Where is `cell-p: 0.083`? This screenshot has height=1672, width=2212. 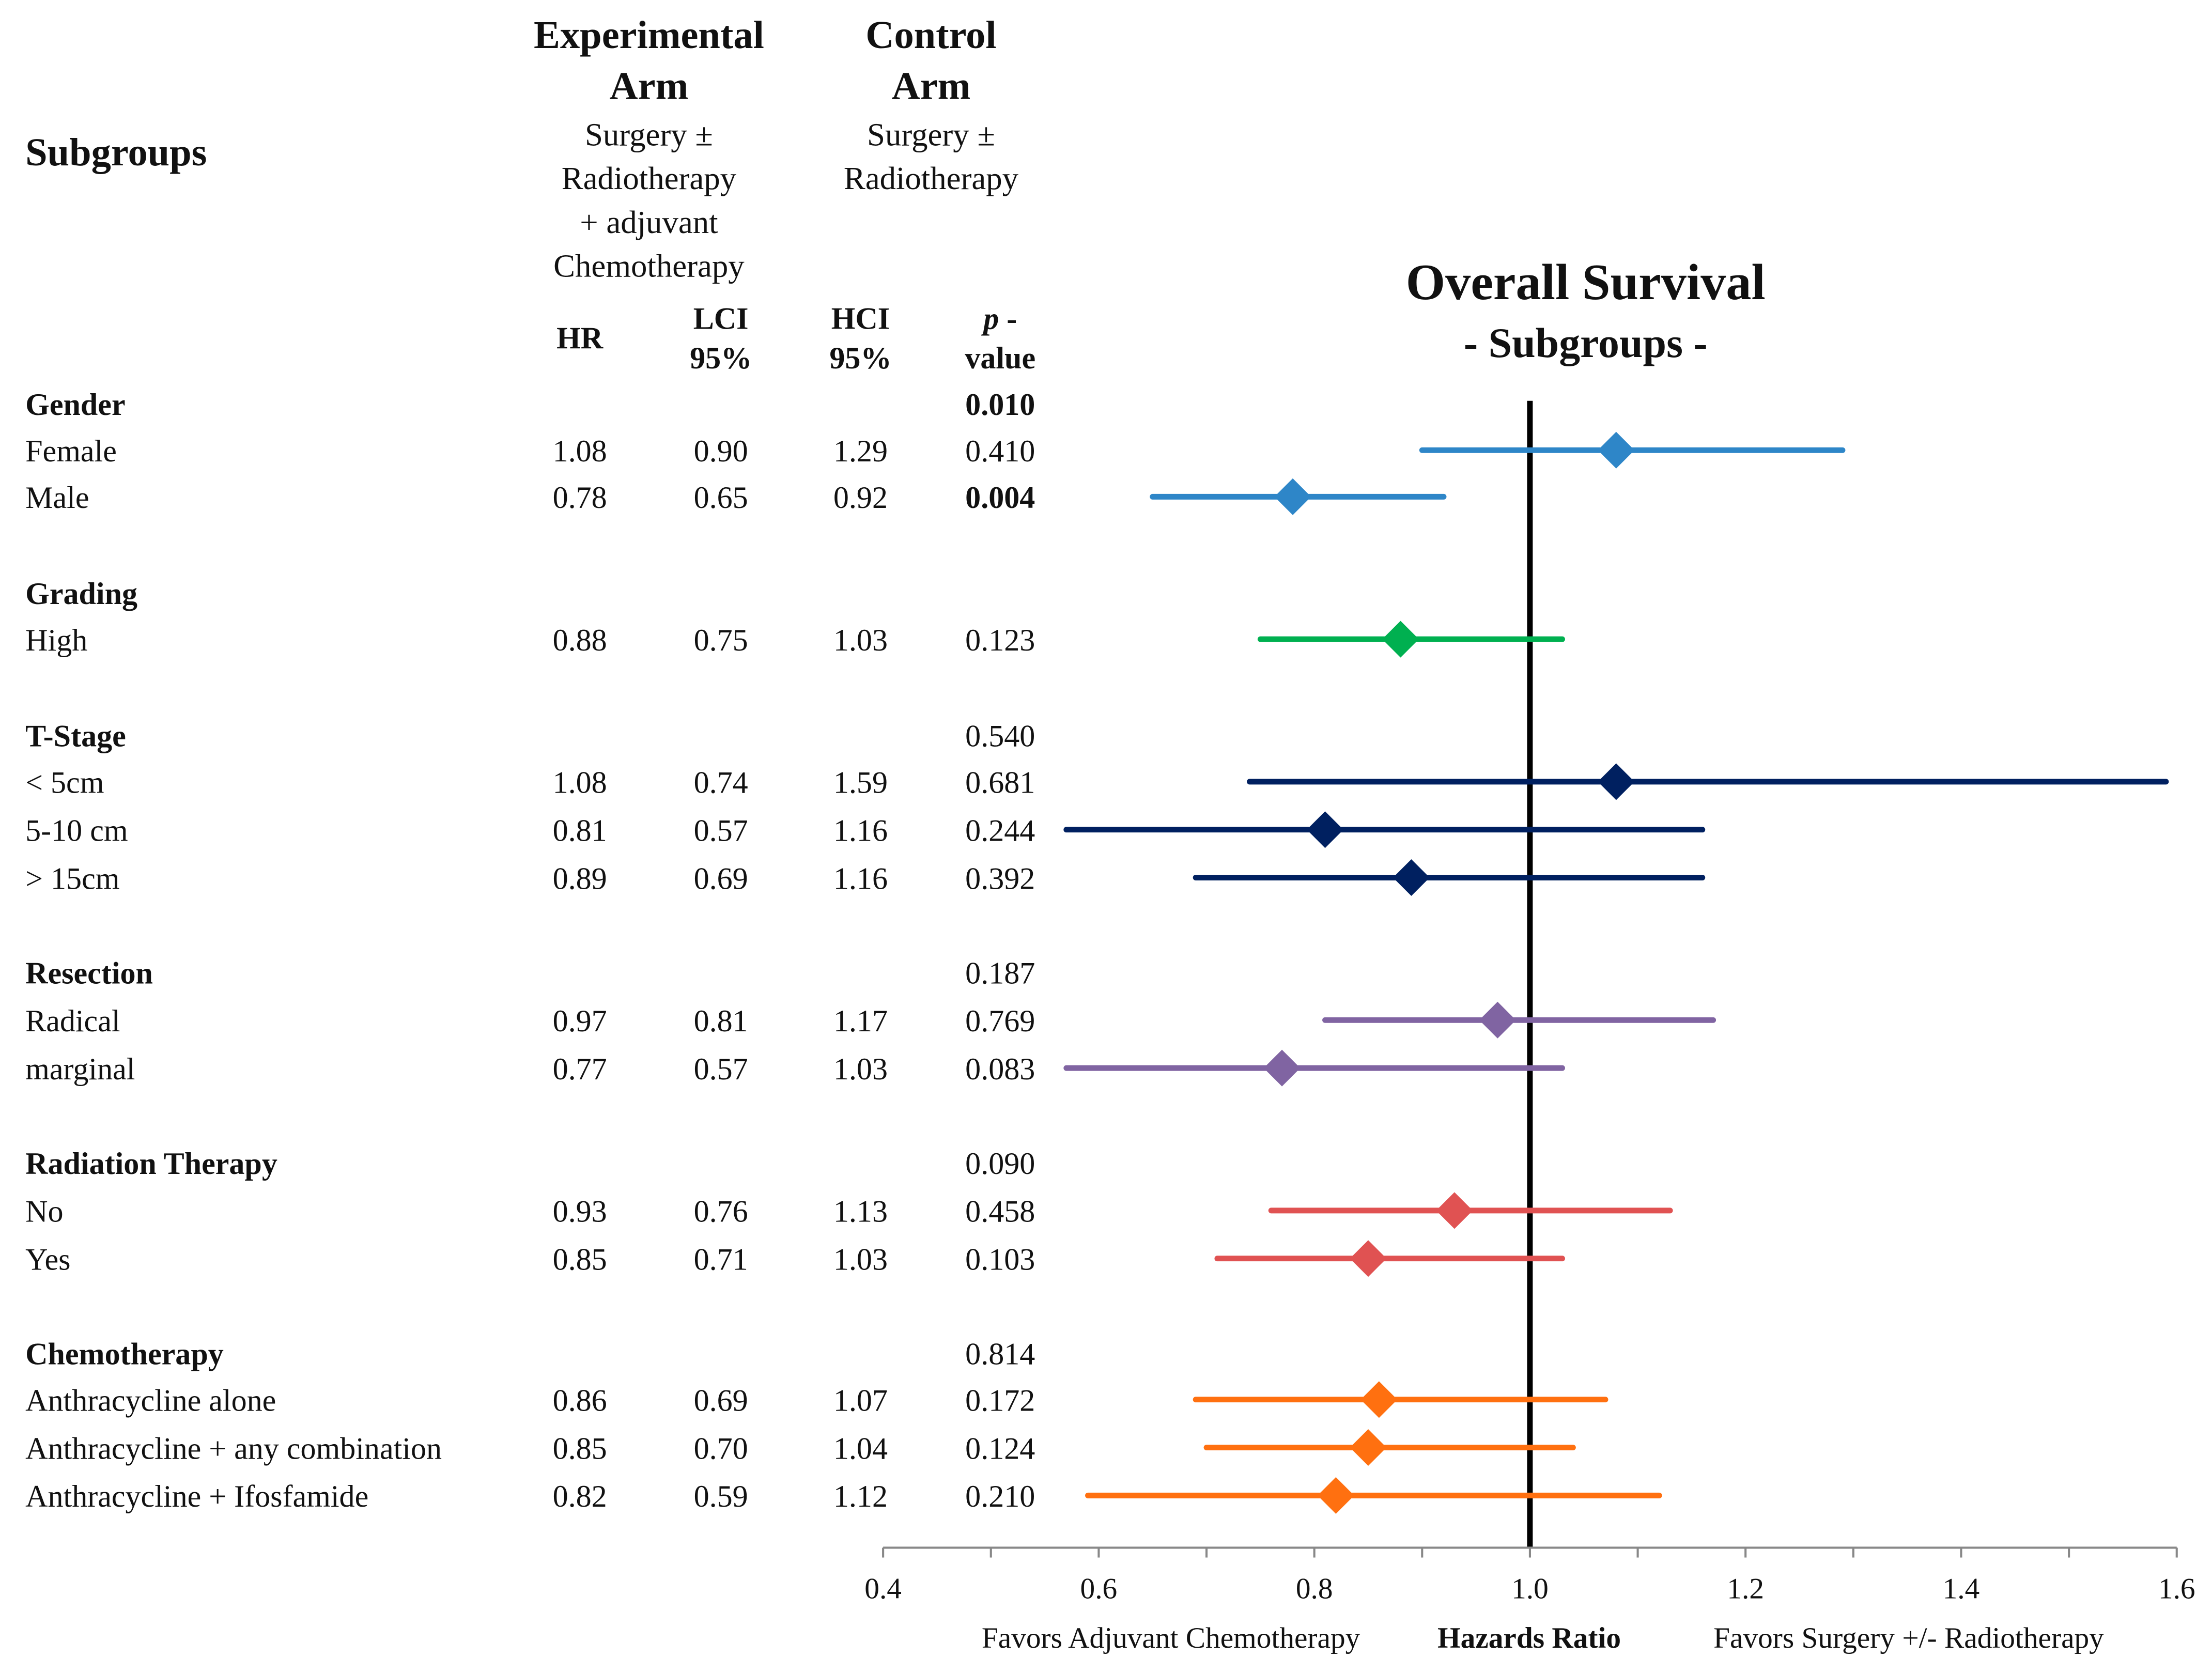
cell-p: 0.083 is located at coordinates (1000, 1068).